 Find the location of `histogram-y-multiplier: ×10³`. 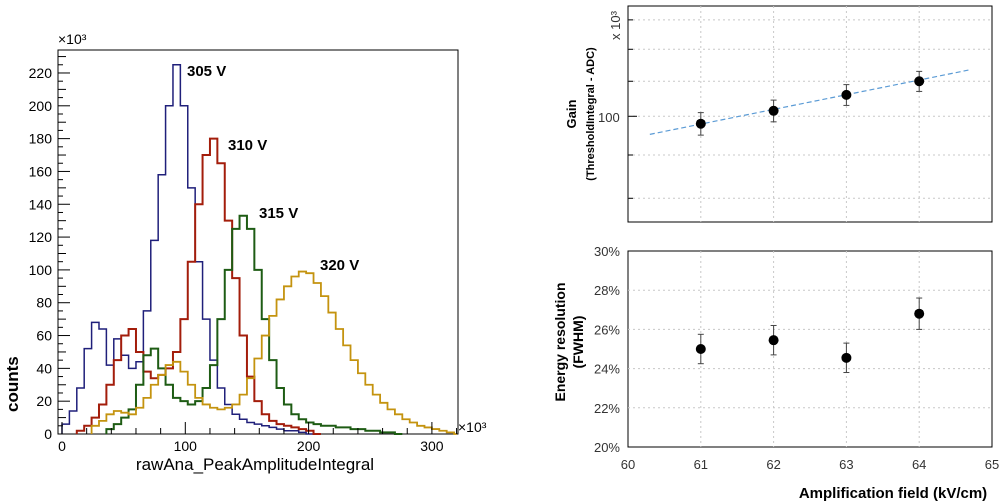

histogram-y-multiplier: ×10³ is located at coordinates (72, 39).